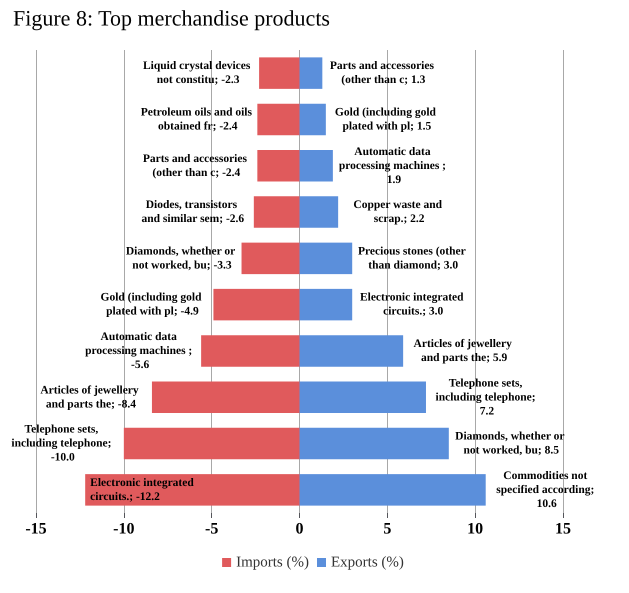 Image resolution: width=629 pixels, height=593 pixels. Describe the element at coordinates (367, 562) in the screenshot. I see `legend-label: Exports (%)` at that location.